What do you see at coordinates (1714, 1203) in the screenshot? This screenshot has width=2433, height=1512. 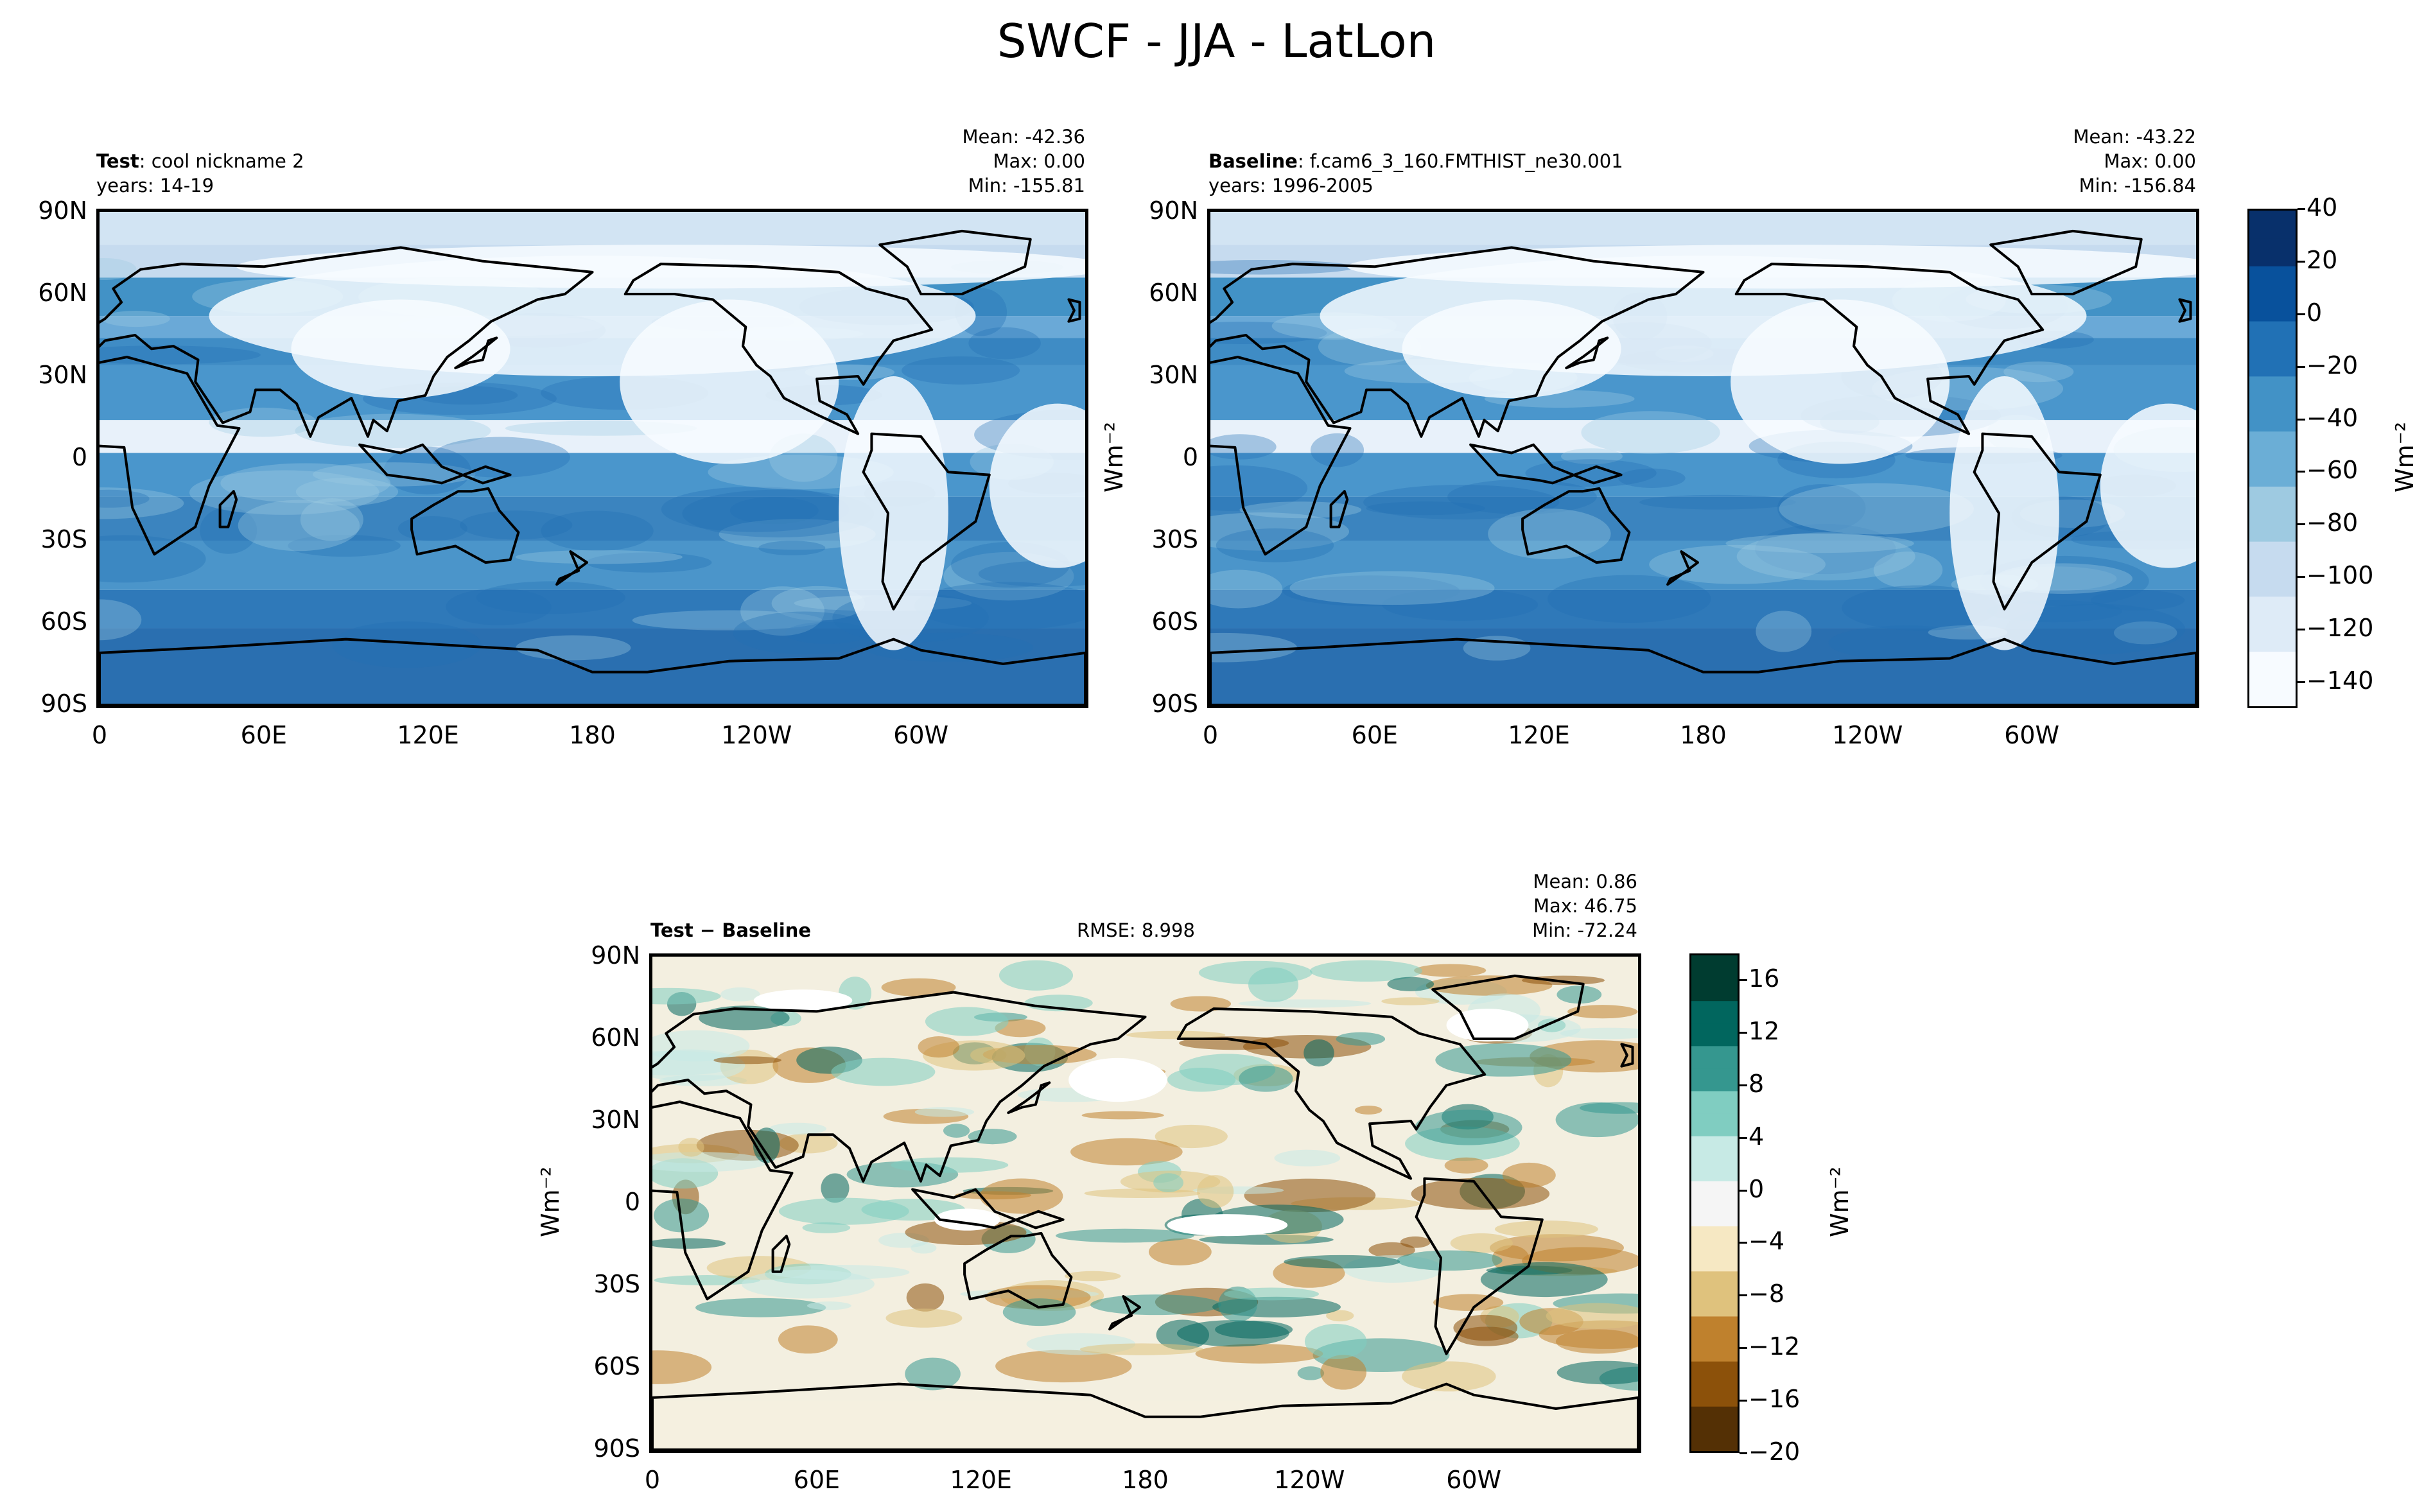 I see `colorbar-swatches` at bounding box center [1714, 1203].